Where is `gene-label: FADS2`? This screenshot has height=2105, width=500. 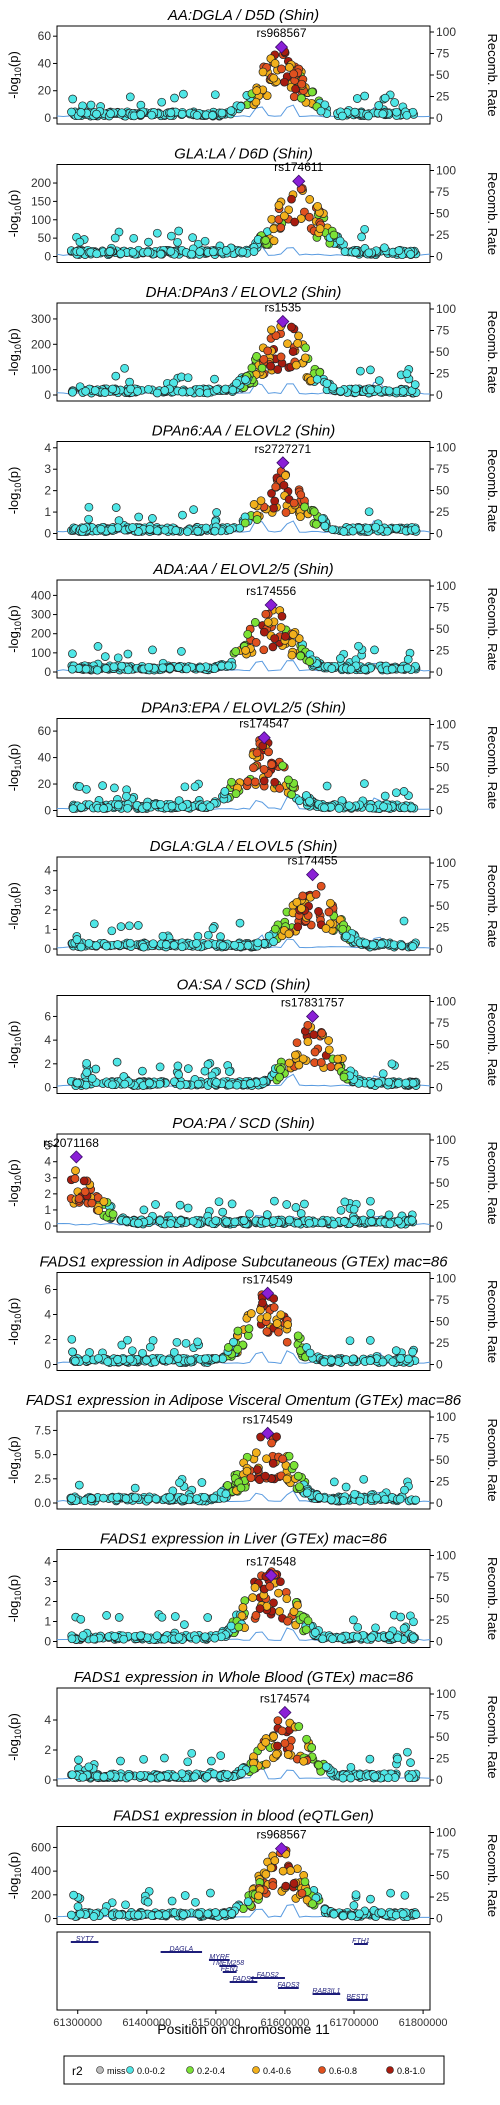 gene-label: FADS2 is located at coordinates (268, 1975).